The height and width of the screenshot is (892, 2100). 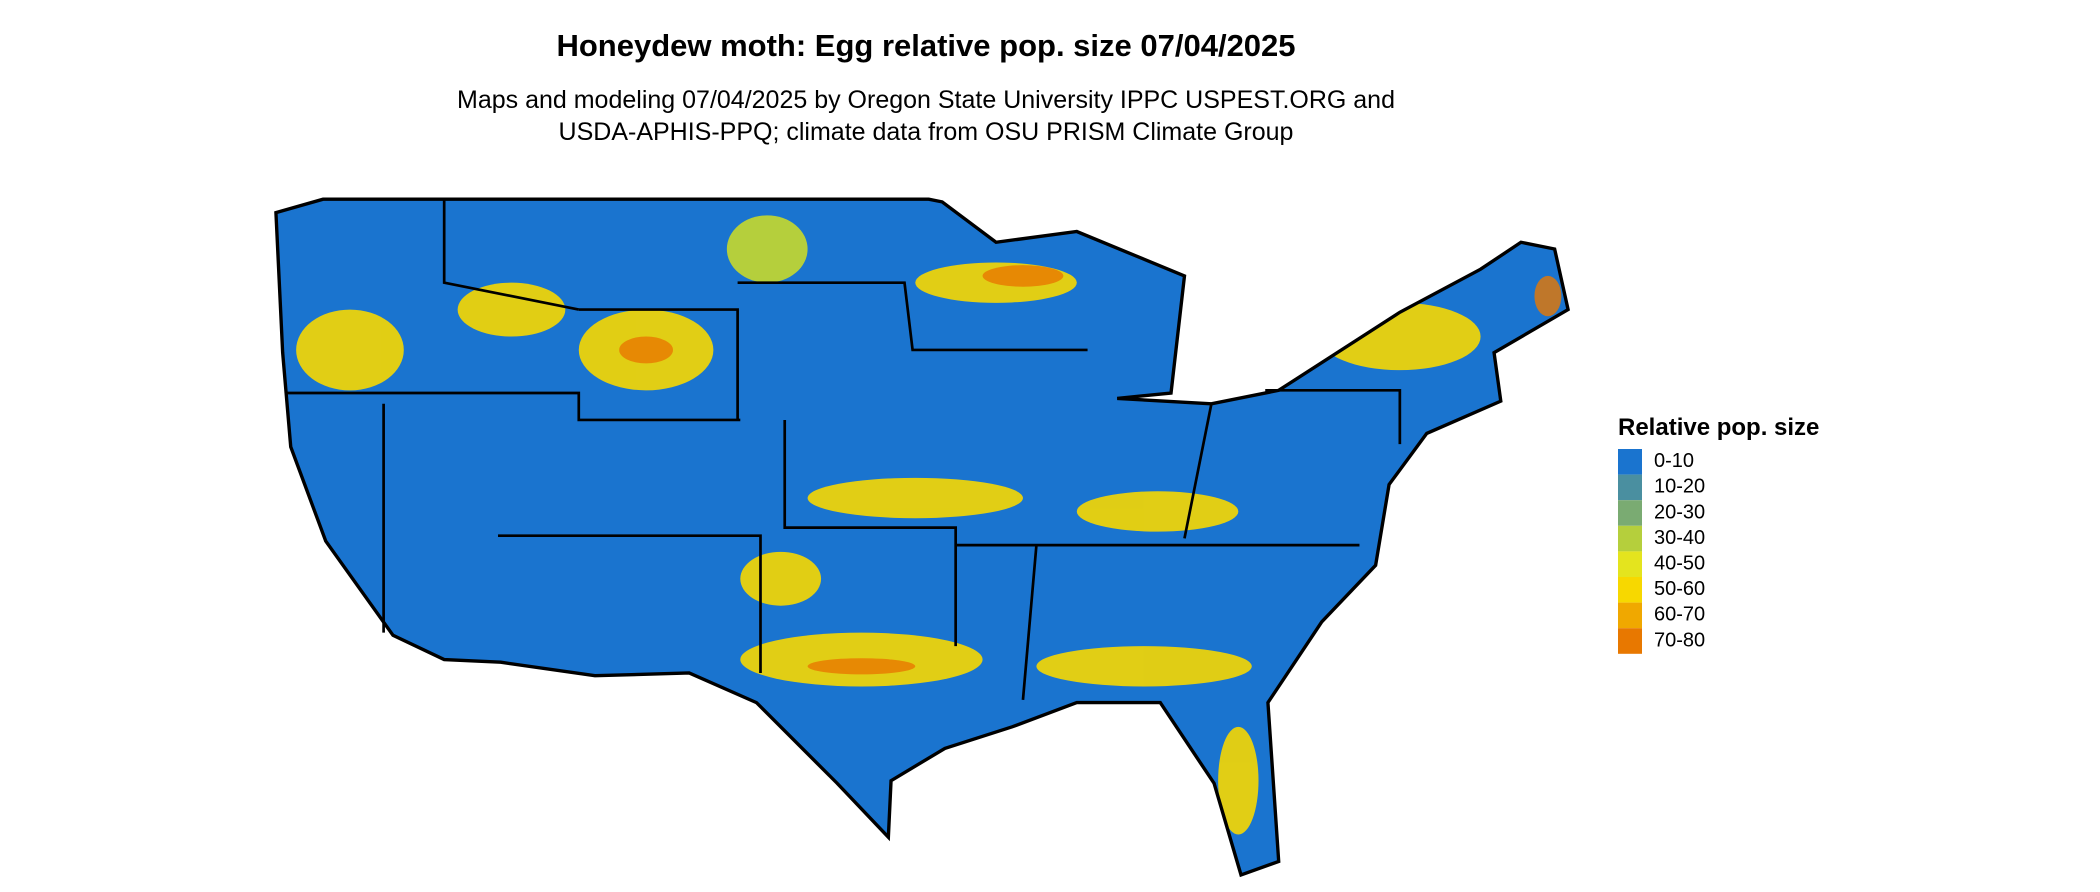 What do you see at coordinates (1679, 615) in the screenshot?
I see `legend-label: 60-70` at bounding box center [1679, 615].